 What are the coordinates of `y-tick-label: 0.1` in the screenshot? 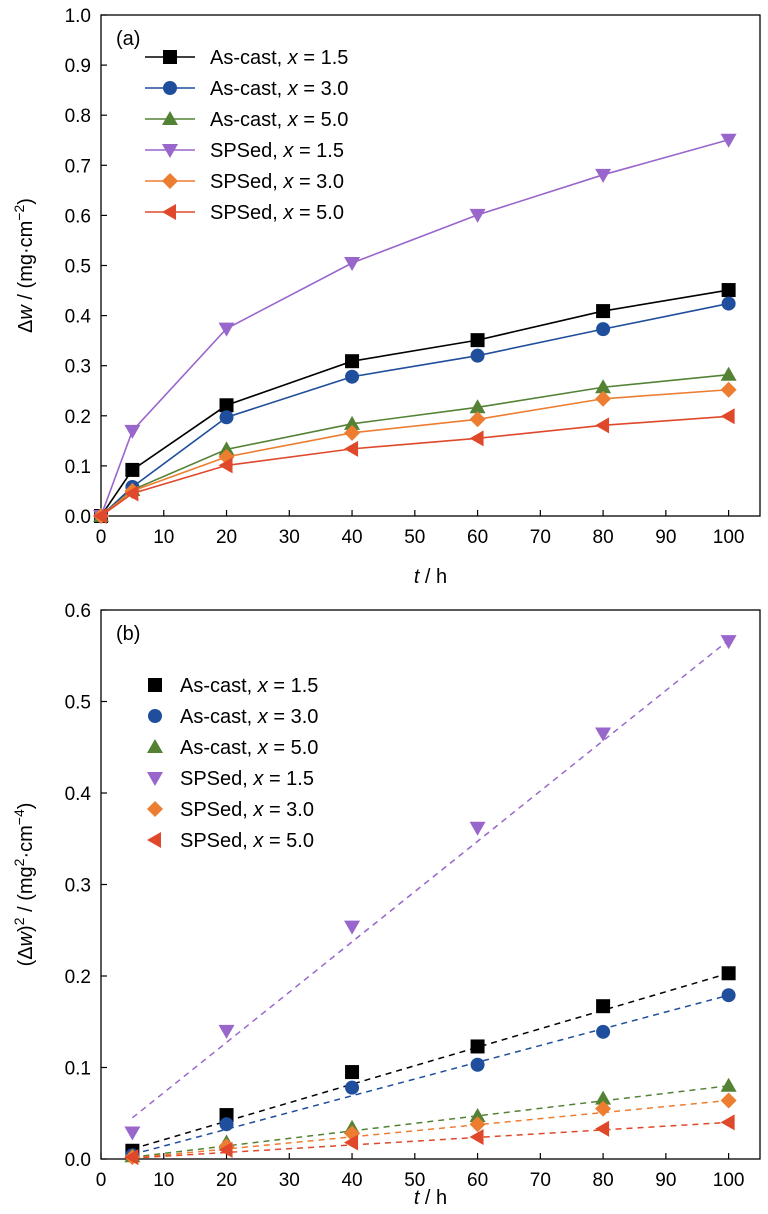 It's located at (78, 1069).